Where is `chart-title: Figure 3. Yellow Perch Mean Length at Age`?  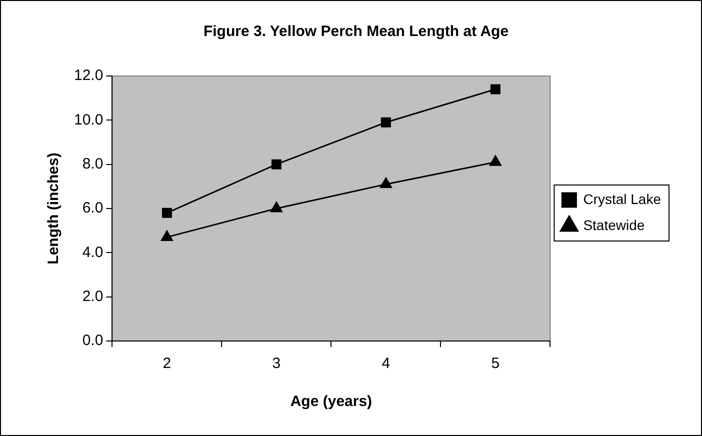 chart-title: Figure 3. Yellow Perch Mean Length at Age is located at coordinates (356, 31).